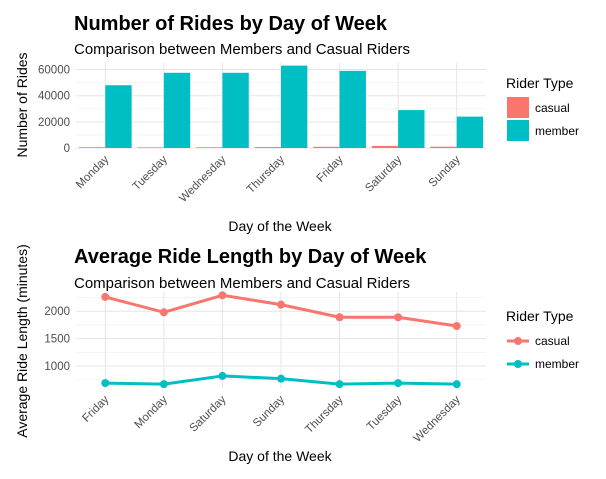  What do you see at coordinates (57, 367) in the screenshot?
I see `y-tick-label: 1000` at bounding box center [57, 367].